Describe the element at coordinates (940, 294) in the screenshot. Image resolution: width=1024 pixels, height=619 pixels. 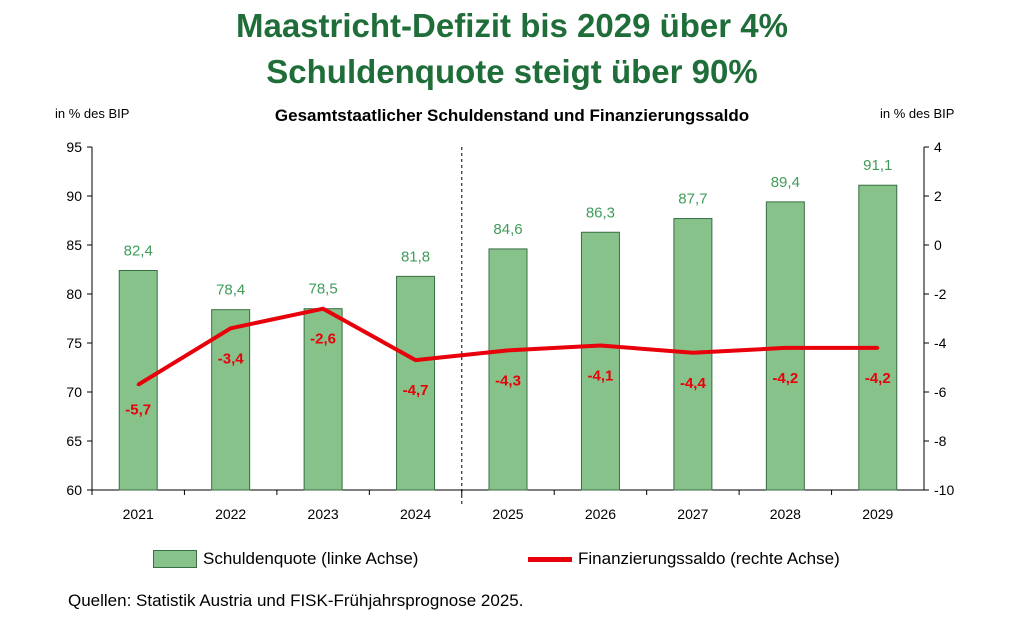
I see `right-tick-label: -2` at that location.